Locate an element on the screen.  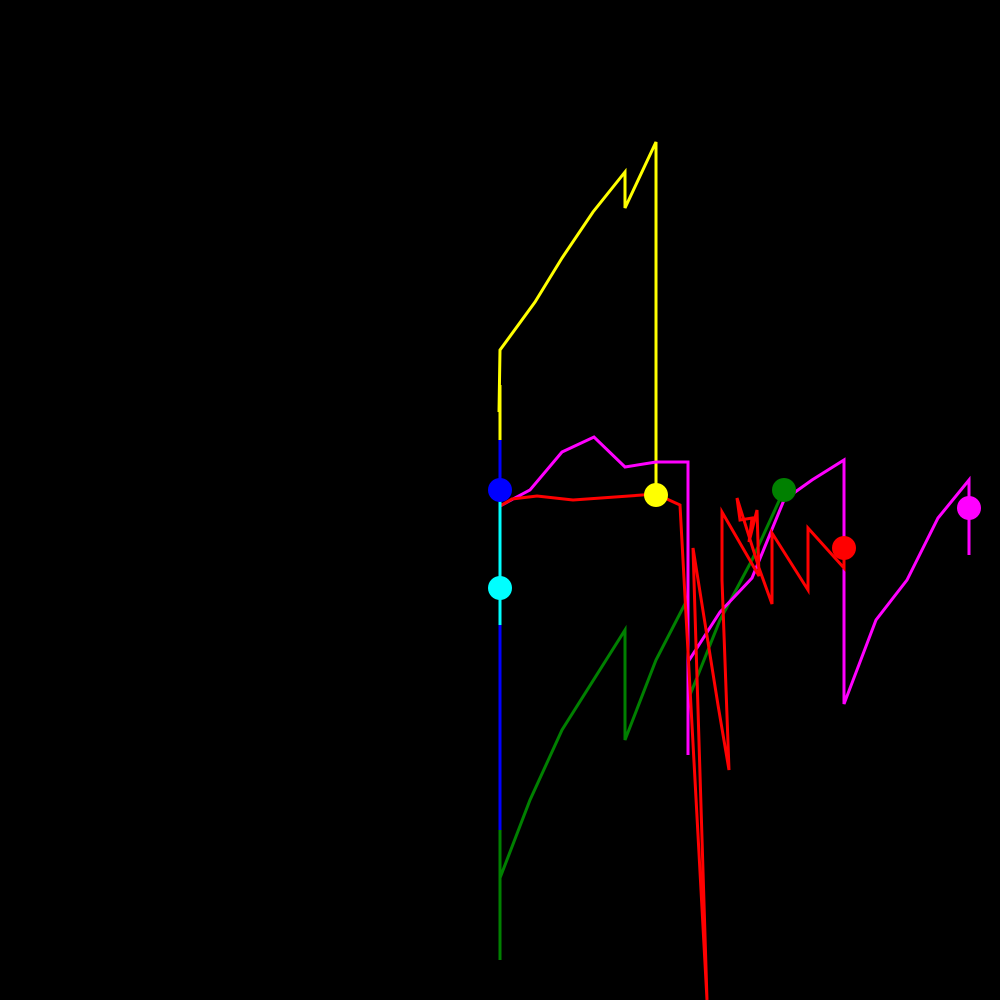
magenta-dot is located at coordinates (969, 508).